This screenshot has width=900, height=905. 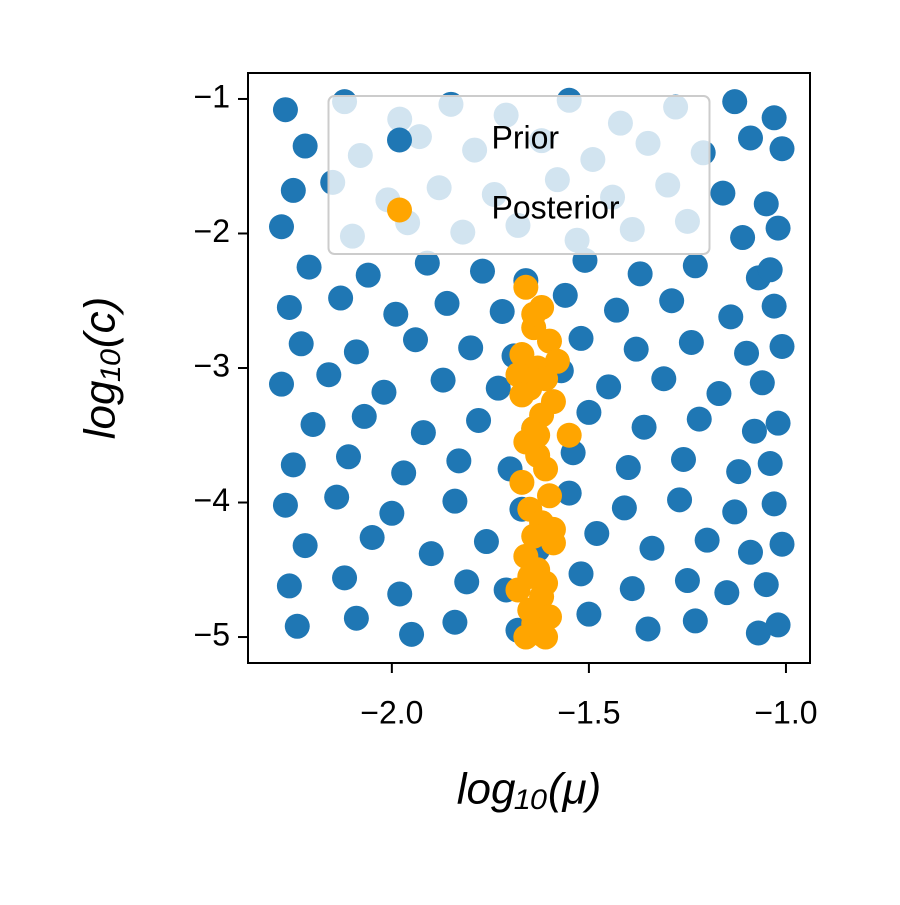 What do you see at coordinates (519, 175) in the screenshot?
I see `legend-box` at bounding box center [519, 175].